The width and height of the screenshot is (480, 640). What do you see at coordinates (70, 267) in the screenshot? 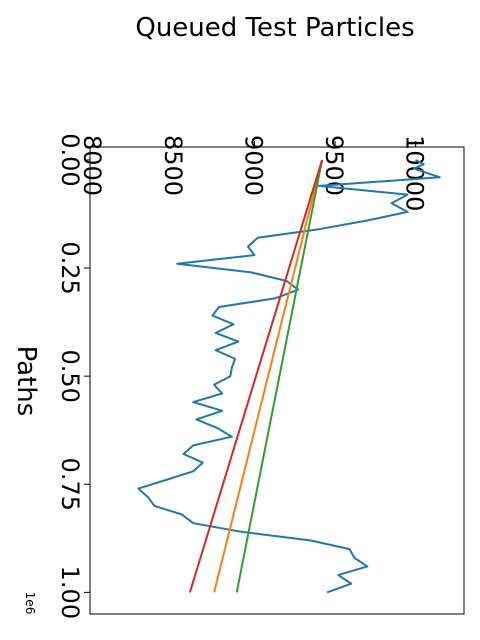
I see `x-tick-label: 0.25` at bounding box center [70, 267].